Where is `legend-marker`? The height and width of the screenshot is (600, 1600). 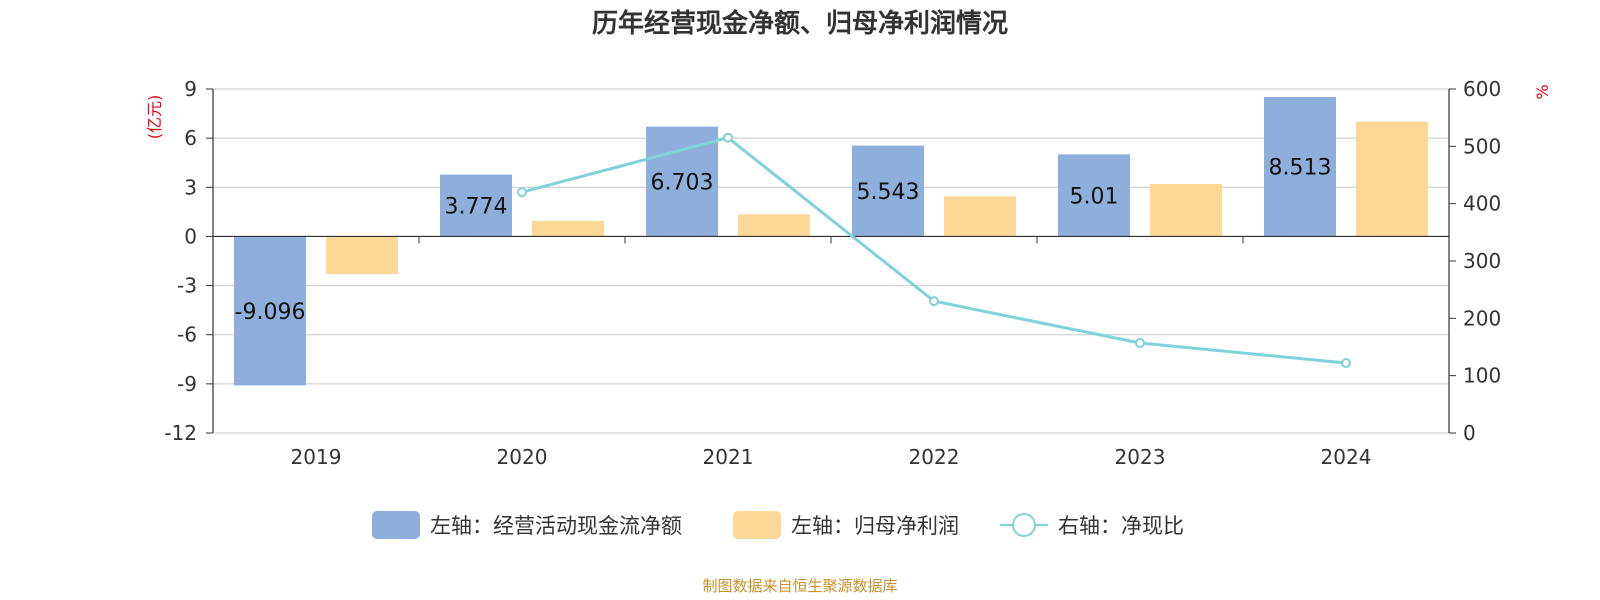
legend-marker is located at coordinates (1024, 525).